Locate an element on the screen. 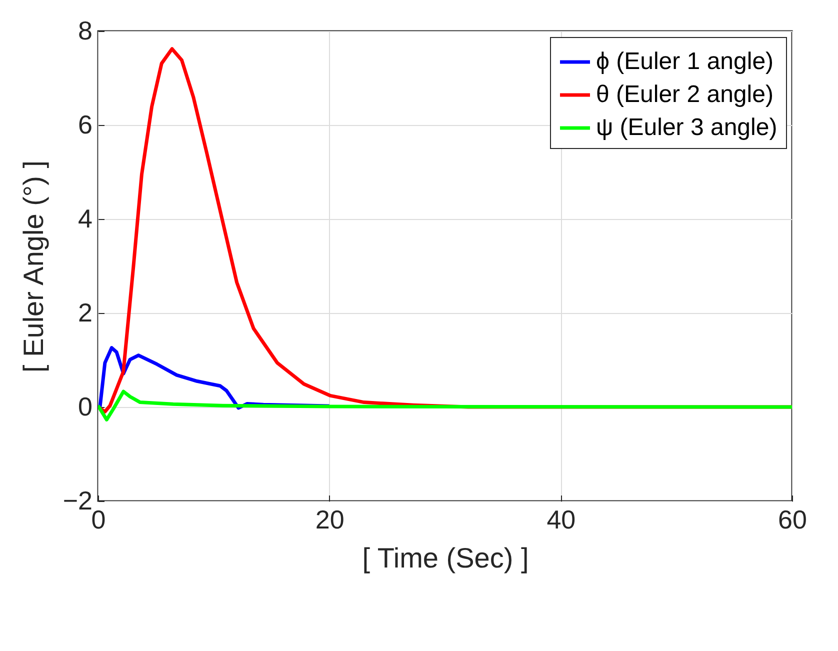 This screenshot has height=651, width=838. y-tick-label: −2 is located at coordinates (77, 501).